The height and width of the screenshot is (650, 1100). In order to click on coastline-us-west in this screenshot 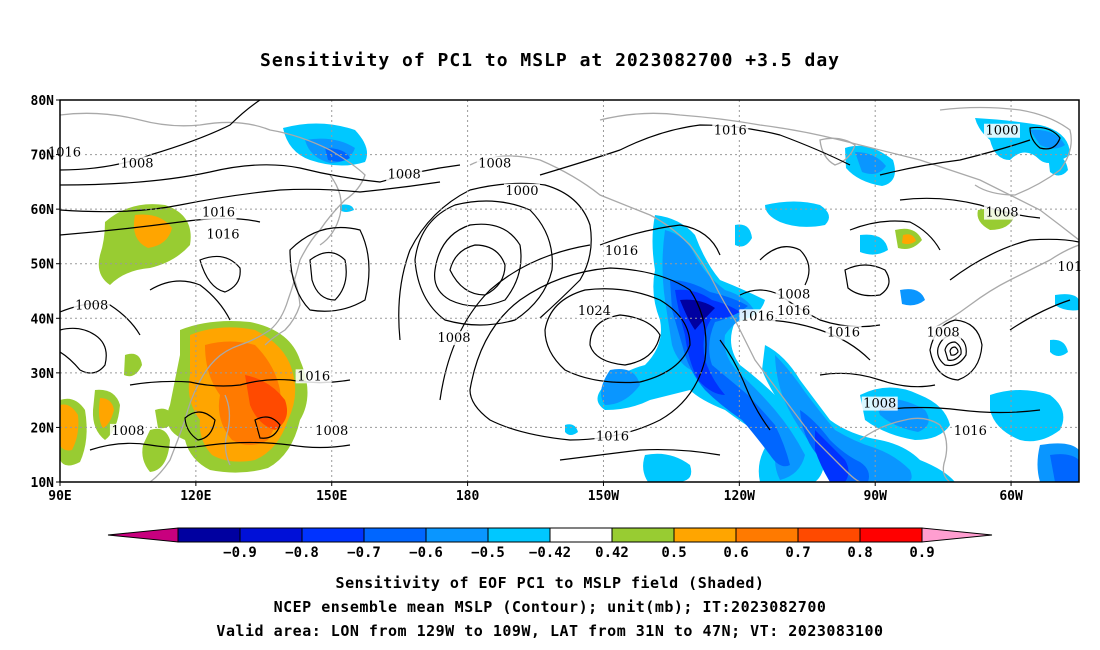, I will do `click(797, 400)`.